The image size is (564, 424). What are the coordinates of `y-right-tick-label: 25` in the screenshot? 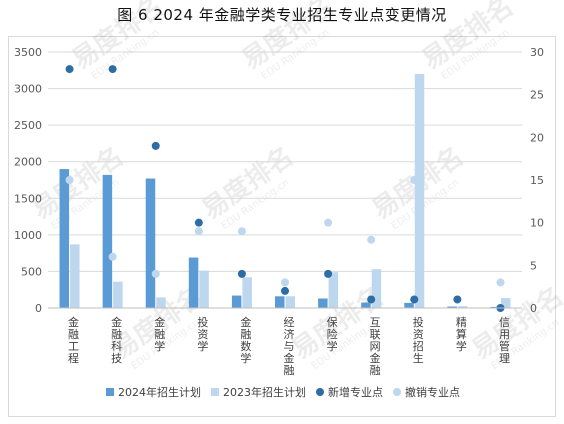 It's located at (537, 95).